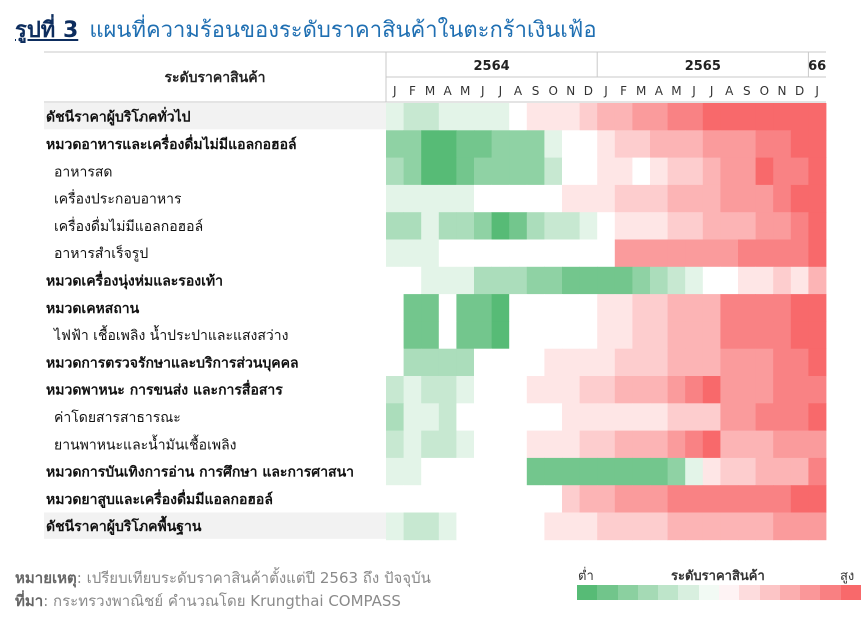  I want to click on legend-title: ระดับราคาสินค้า, so click(718, 576).